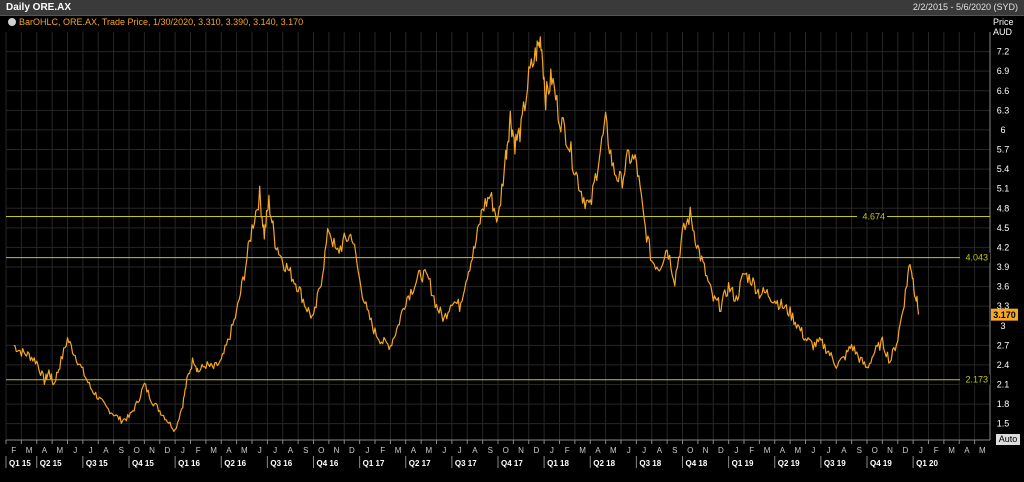 The image size is (1024, 482). Describe the element at coordinates (881, 463) in the screenshot. I see `quarter-label: Q4 19` at that location.